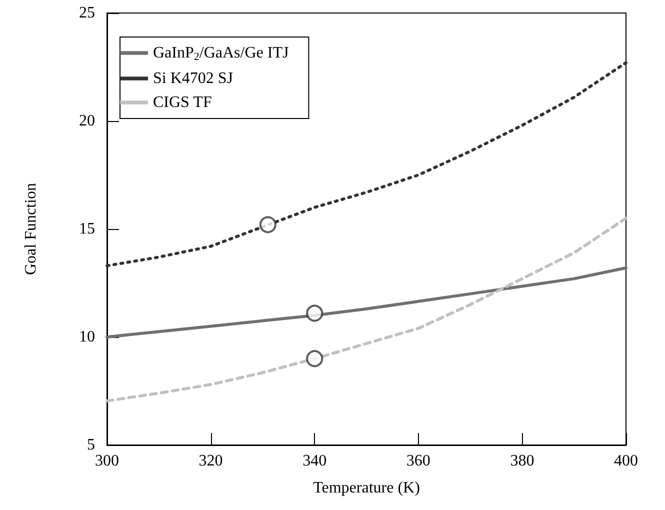  What do you see at coordinates (87, 229) in the screenshot?
I see `y-tick-label: 15` at bounding box center [87, 229].